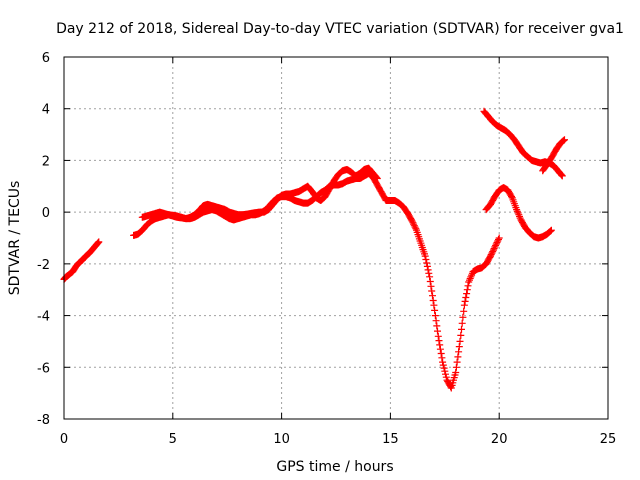 This screenshot has width=640, height=480. What do you see at coordinates (46, 213) in the screenshot?
I see `y-tick-label: 0` at bounding box center [46, 213].